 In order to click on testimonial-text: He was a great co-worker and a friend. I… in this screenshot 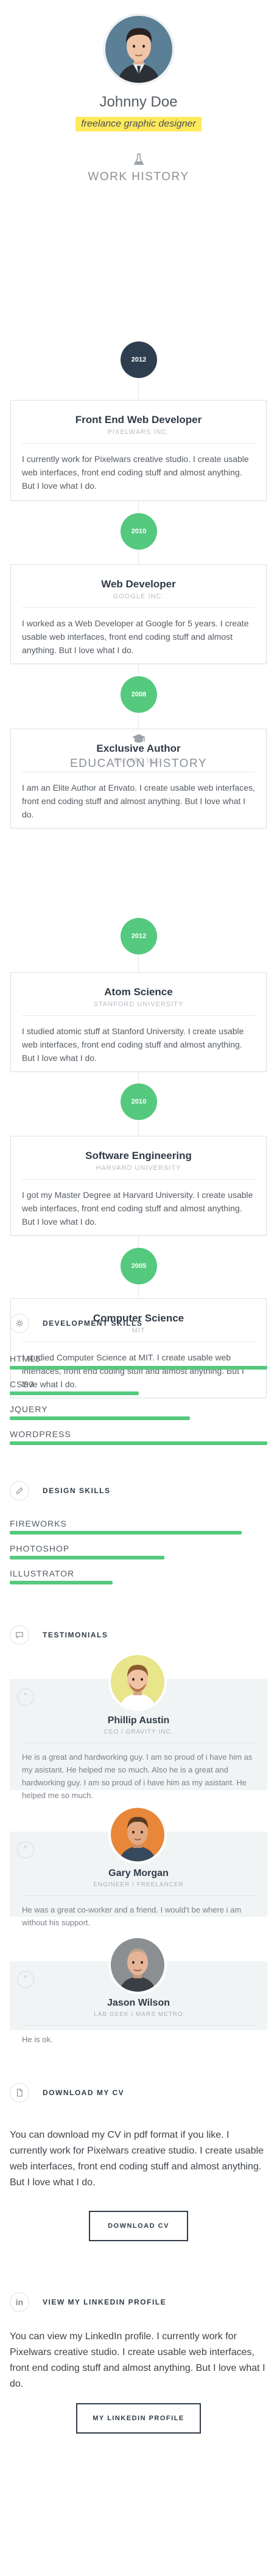, I will do `click(138, 1916)`.